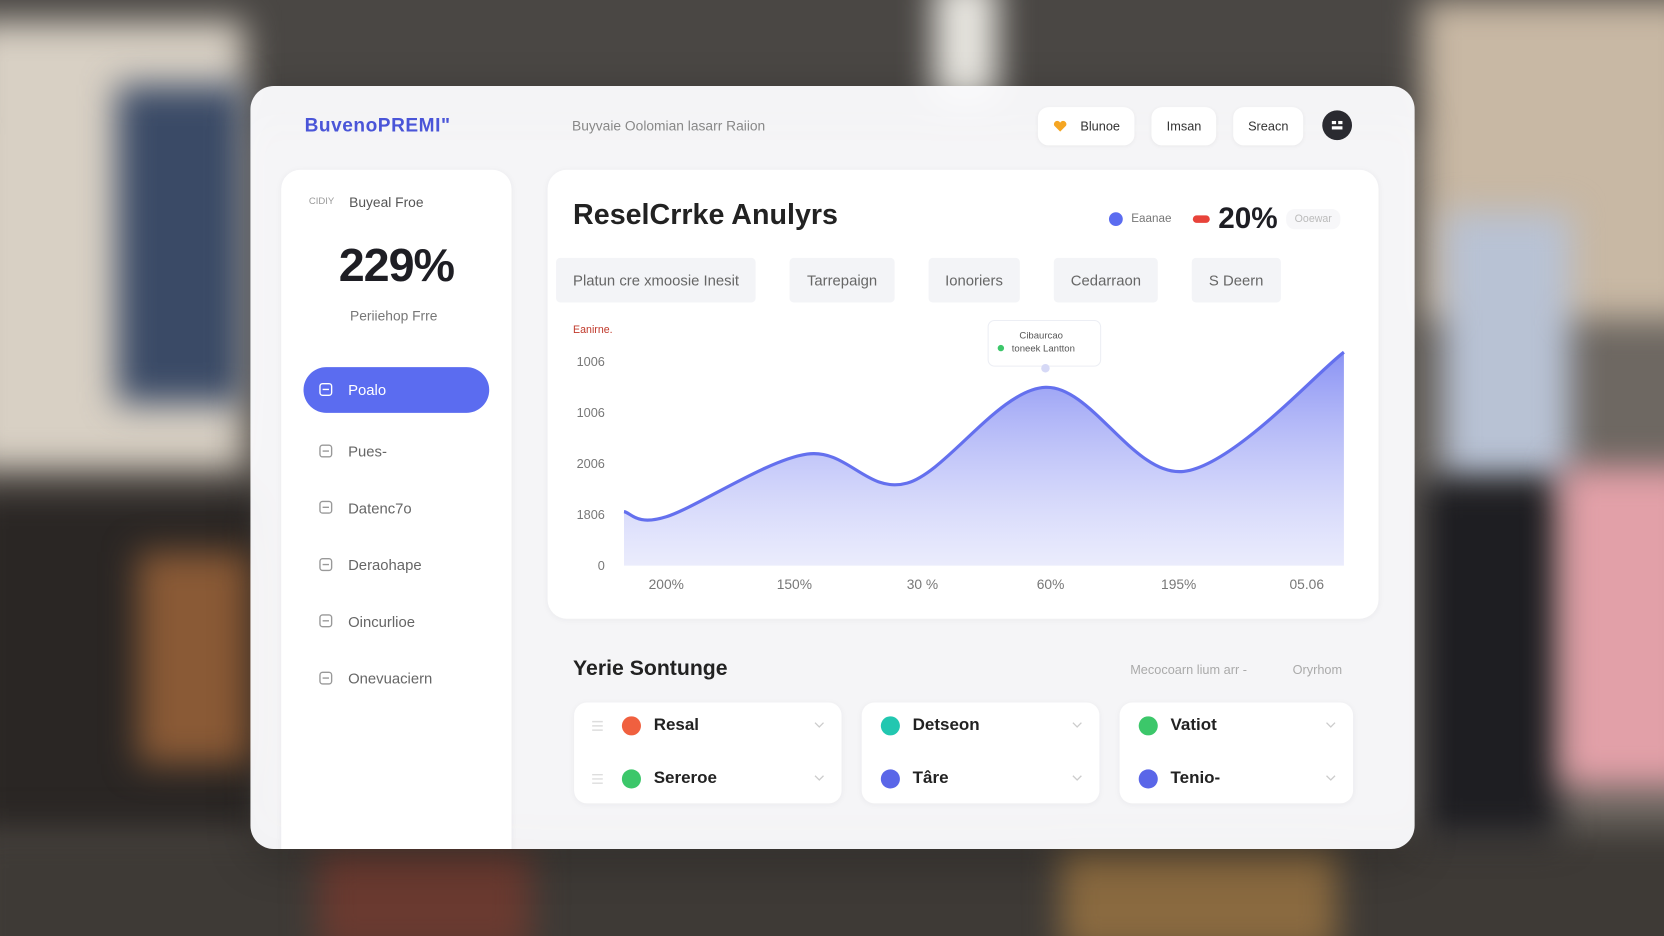  I want to click on legend-swatch, so click(1201, 218).